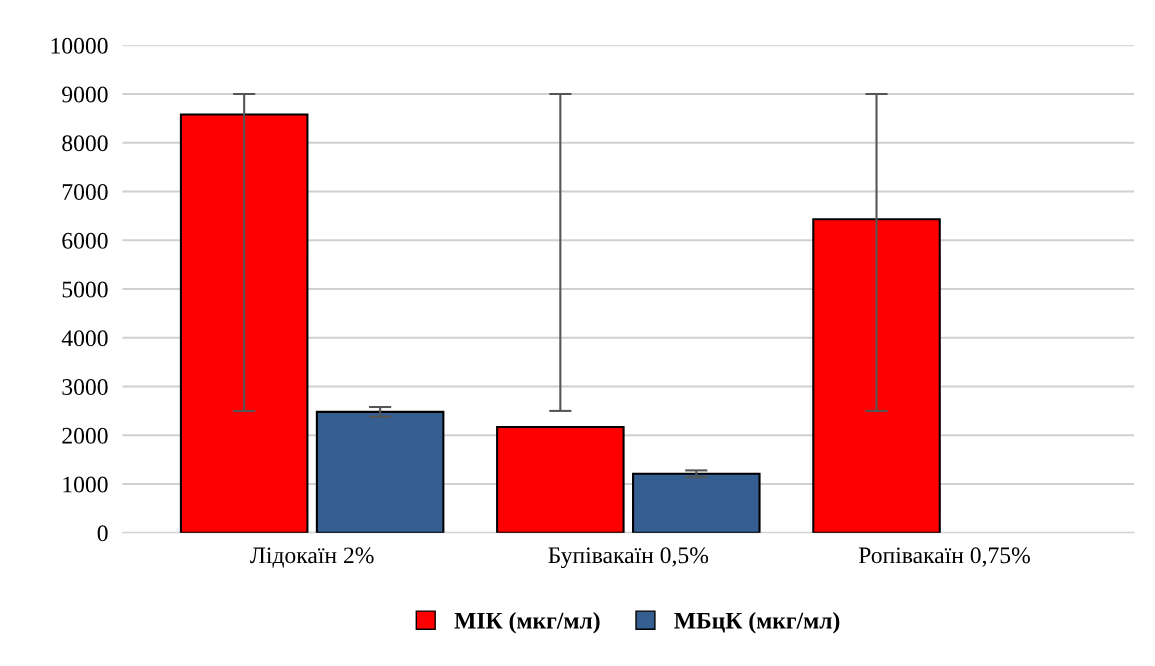 This screenshot has height=666, width=1155. I want to click on y-tick-label: 0, so click(102, 533).